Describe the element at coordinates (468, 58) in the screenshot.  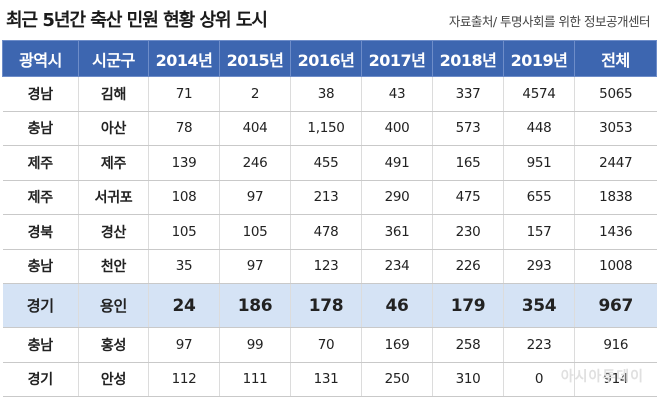
I see `col-header-2018: 2018년` at that location.